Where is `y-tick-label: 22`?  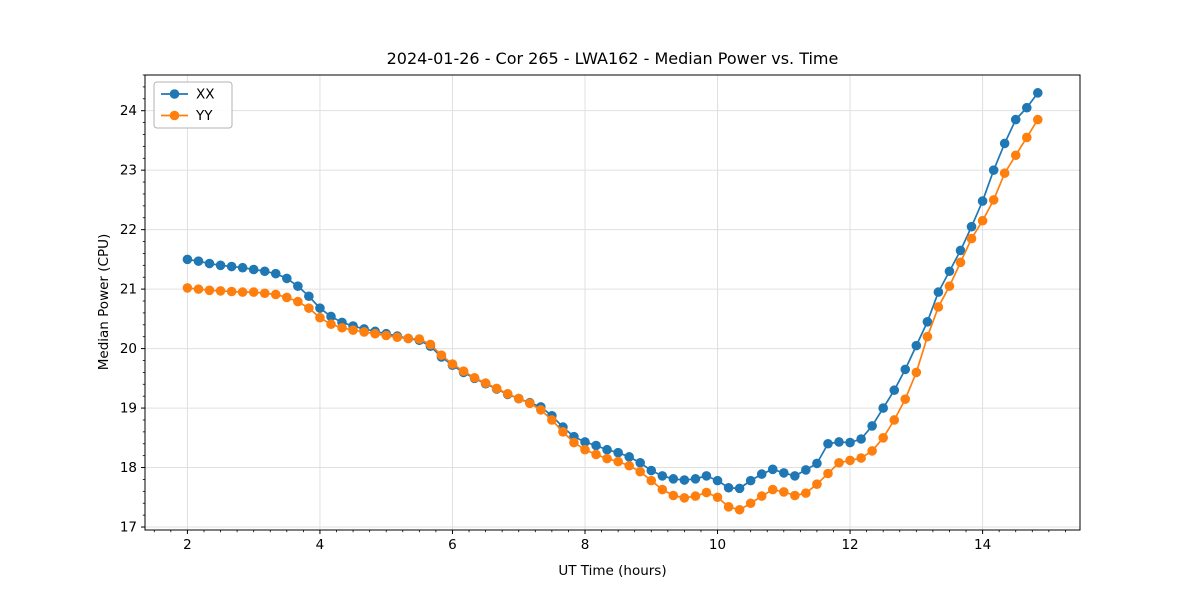 y-tick-label: 22 is located at coordinates (128, 230).